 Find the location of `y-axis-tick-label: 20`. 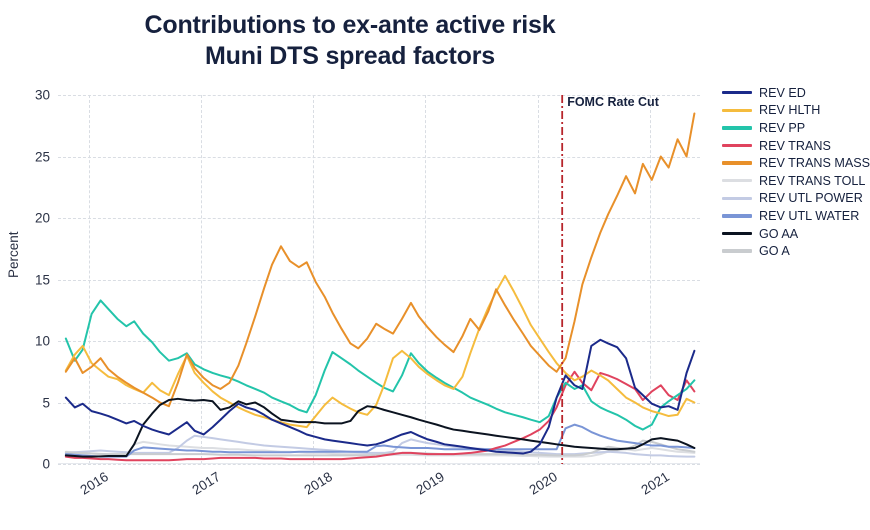

y-axis-tick-label: 20 is located at coordinates (42, 218).